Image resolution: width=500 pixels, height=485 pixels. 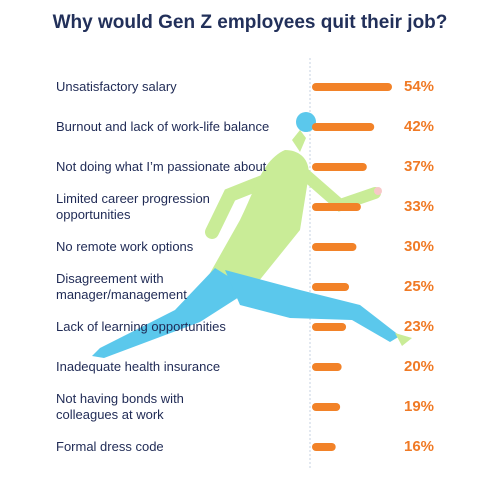 I want to click on category-label: Not doing what I’m passionate about, so click(x=181, y=167).